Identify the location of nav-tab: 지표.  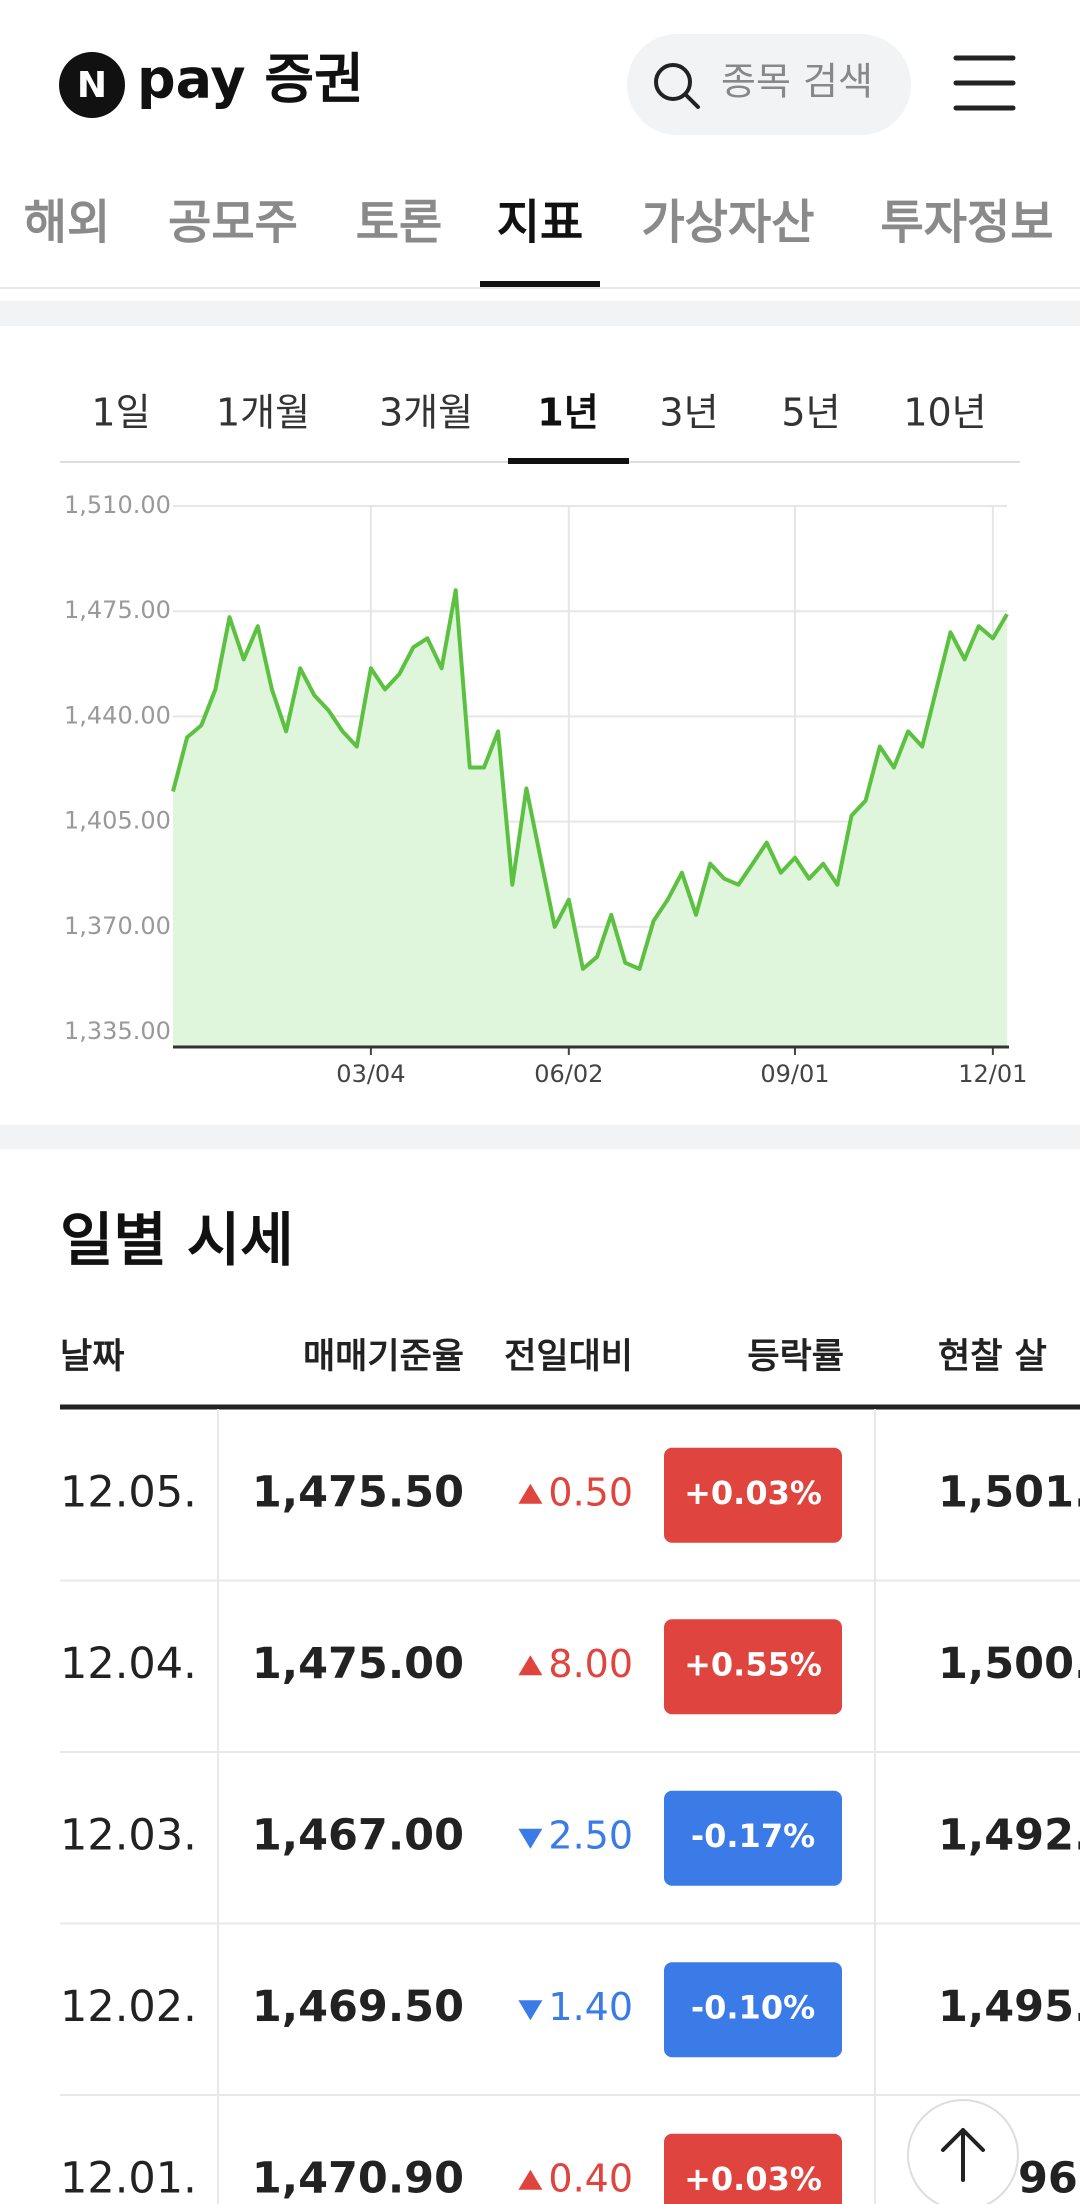
(540, 223).